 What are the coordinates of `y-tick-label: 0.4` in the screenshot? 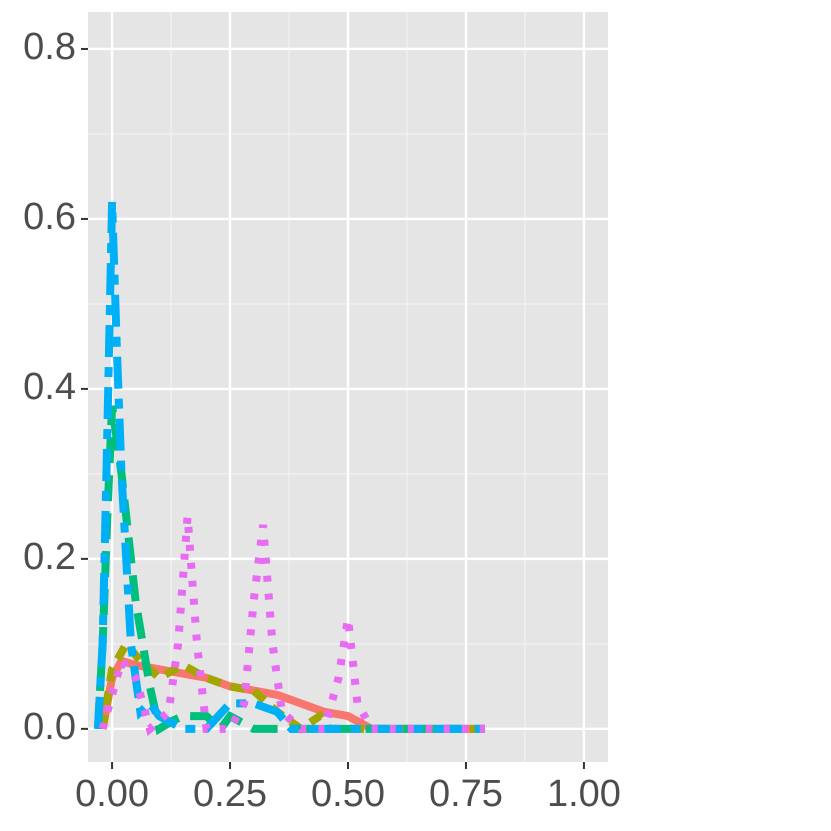 It's located at (49, 387).